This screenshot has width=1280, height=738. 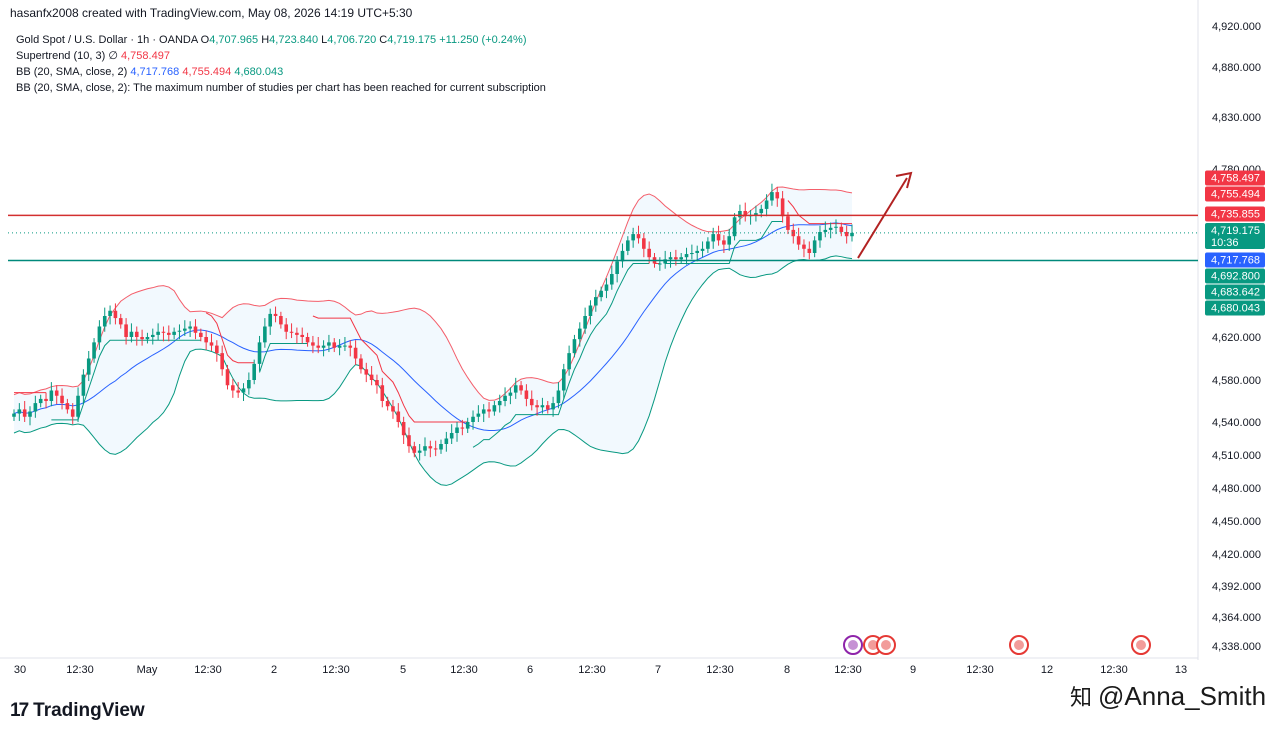 I want to click on y-tick-label: 4,510.000, so click(x=1236, y=456).